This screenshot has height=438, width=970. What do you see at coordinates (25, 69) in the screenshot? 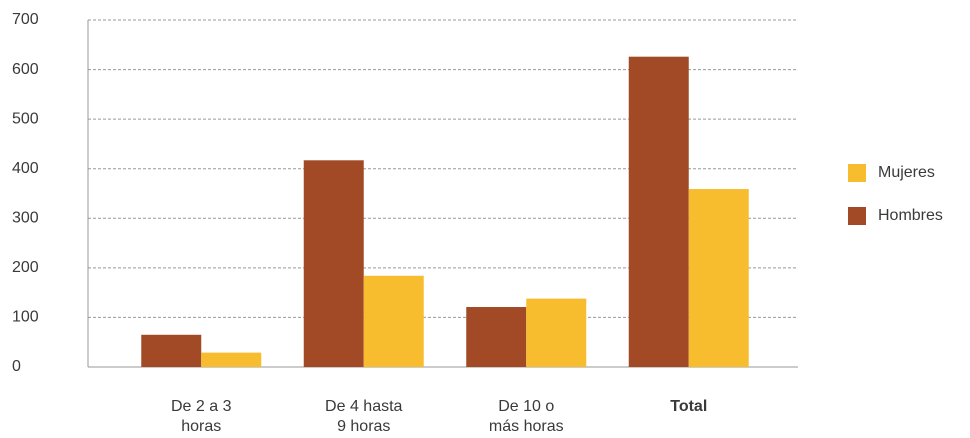
I see `y-tick-label: 600` at bounding box center [25, 69].